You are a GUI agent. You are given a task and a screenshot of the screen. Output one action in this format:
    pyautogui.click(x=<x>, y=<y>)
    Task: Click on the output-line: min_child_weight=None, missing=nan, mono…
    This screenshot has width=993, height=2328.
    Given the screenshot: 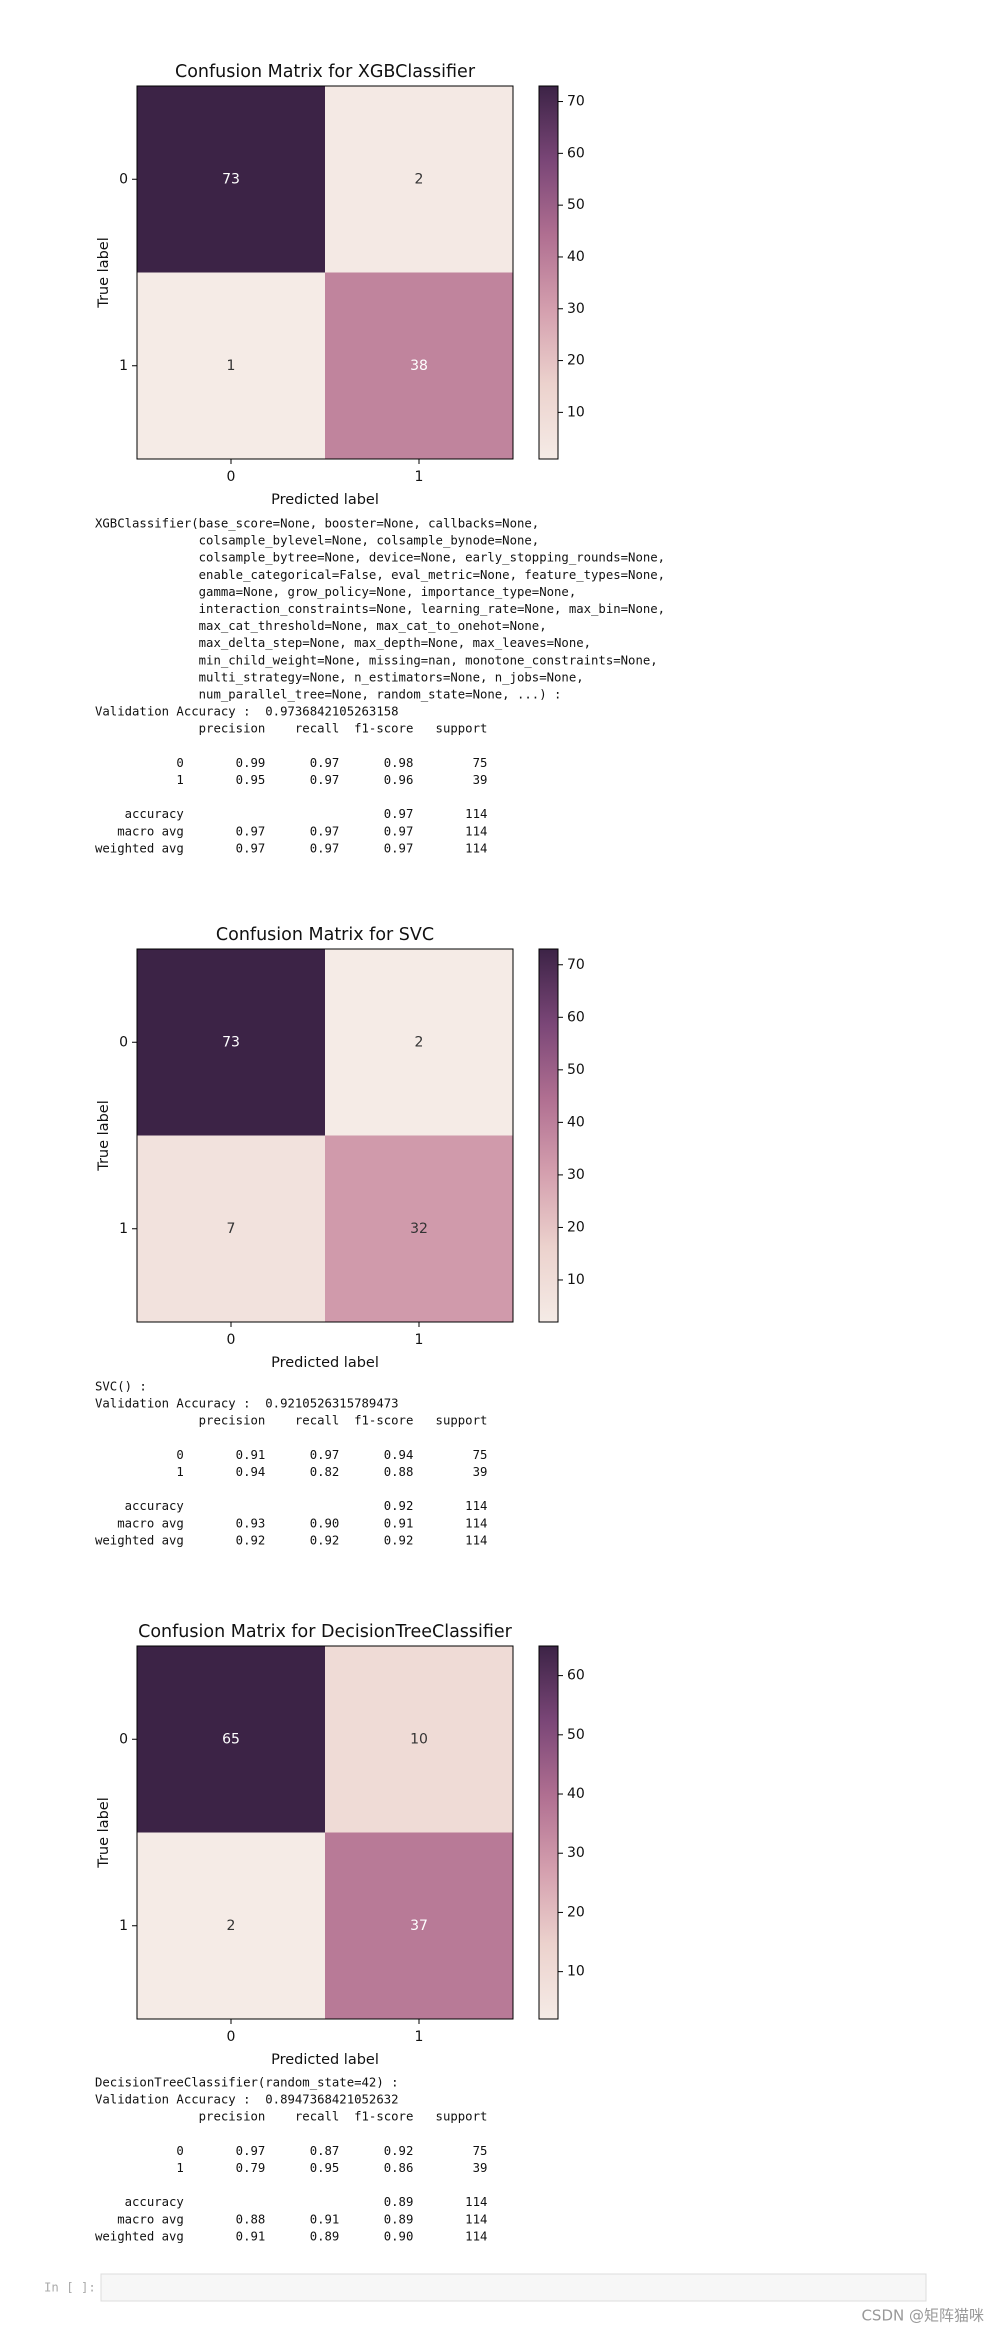 What is the action you would take?
    pyautogui.click(x=376, y=660)
    